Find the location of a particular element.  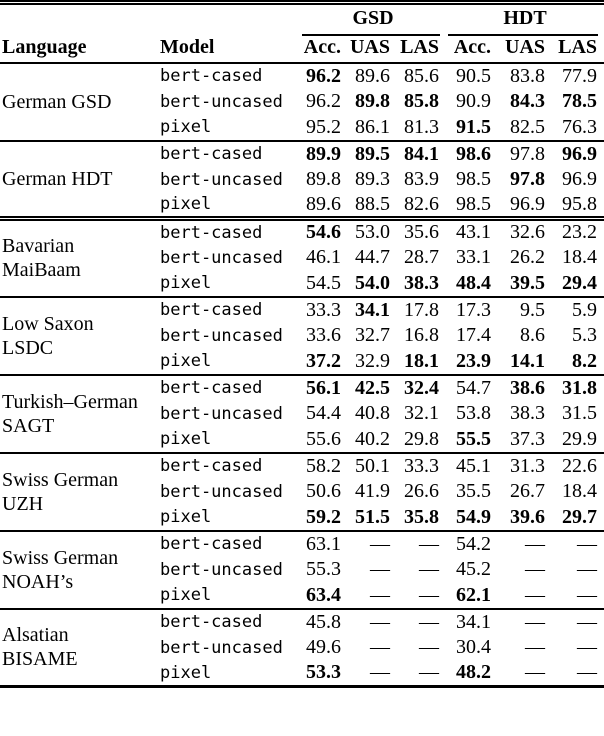

language-name: Low Saxon LSDC is located at coordinates (48, 335).